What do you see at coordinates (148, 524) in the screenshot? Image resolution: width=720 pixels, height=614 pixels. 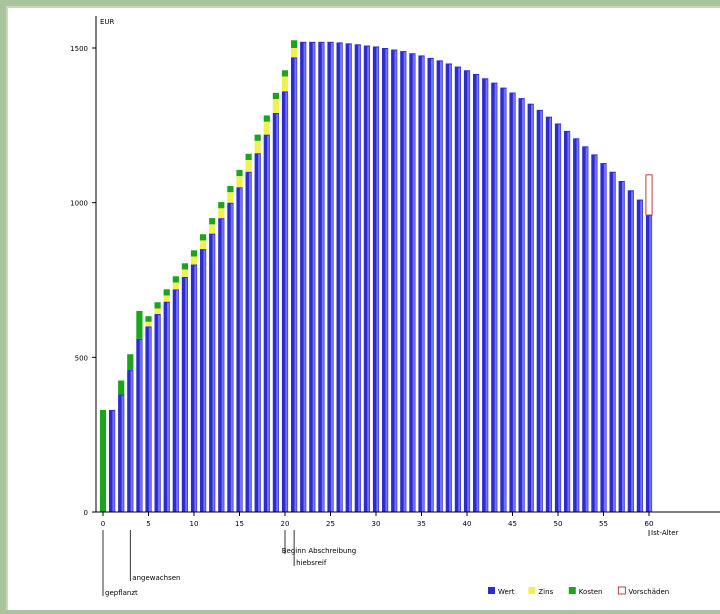 I see `x-tick-label-5: 5` at bounding box center [148, 524].